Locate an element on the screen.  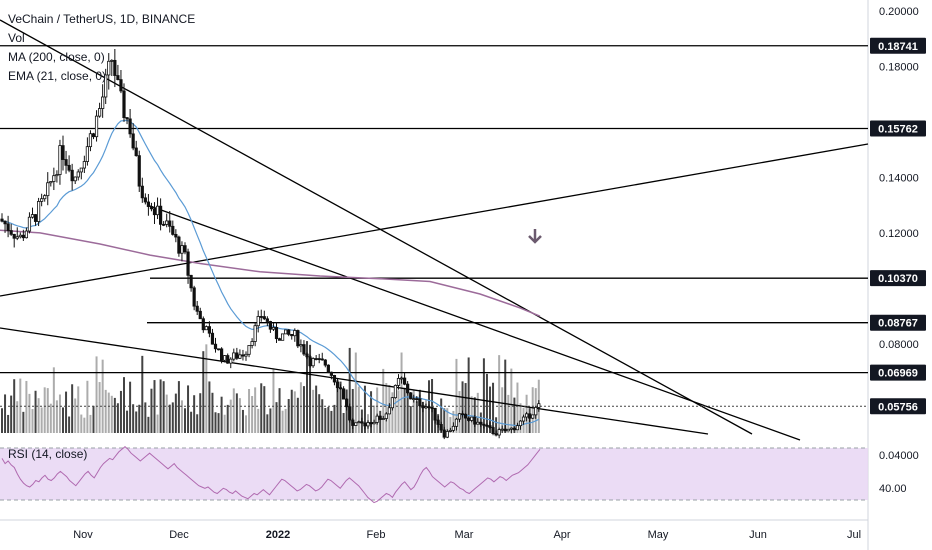
time-tick-label: Dec is located at coordinates (179, 535).